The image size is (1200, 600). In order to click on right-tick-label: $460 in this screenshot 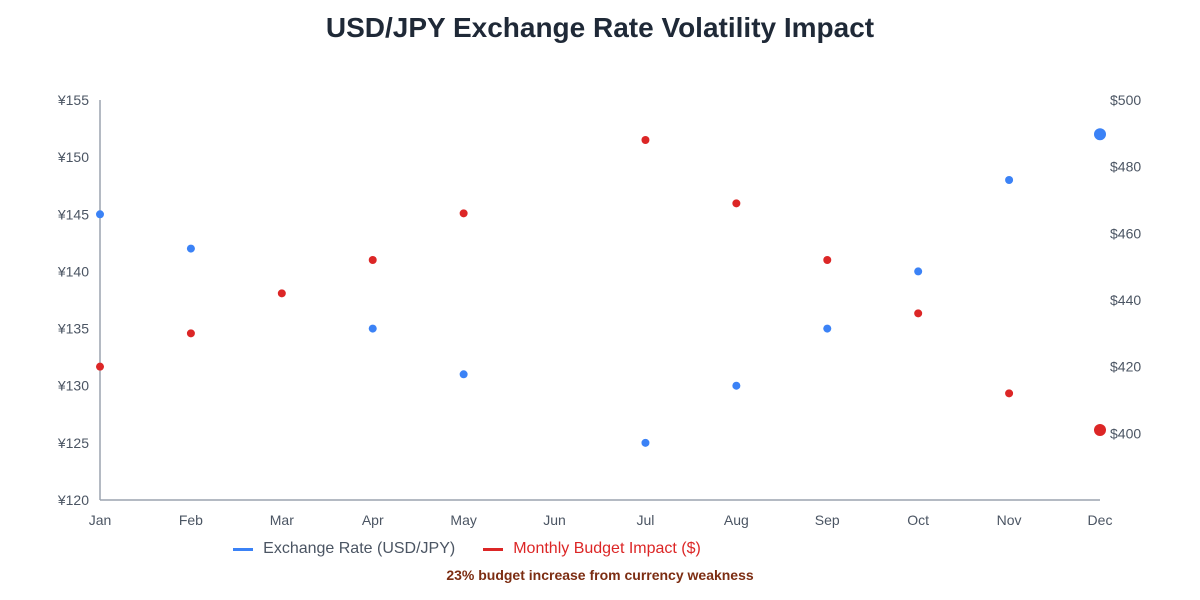, I will do `click(1125, 233)`.